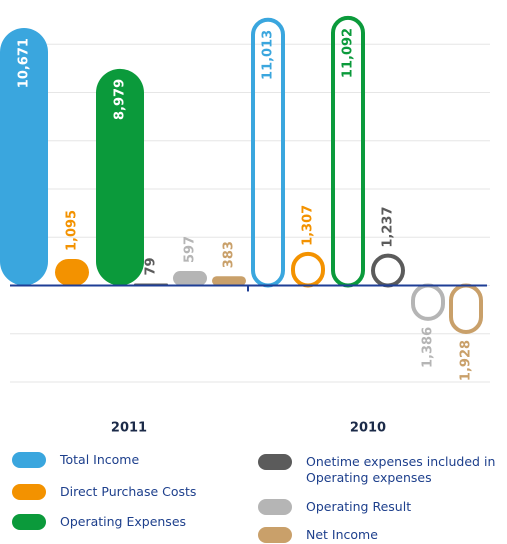  I want to click on legend-item: Operating Expenses, so click(99, 522).